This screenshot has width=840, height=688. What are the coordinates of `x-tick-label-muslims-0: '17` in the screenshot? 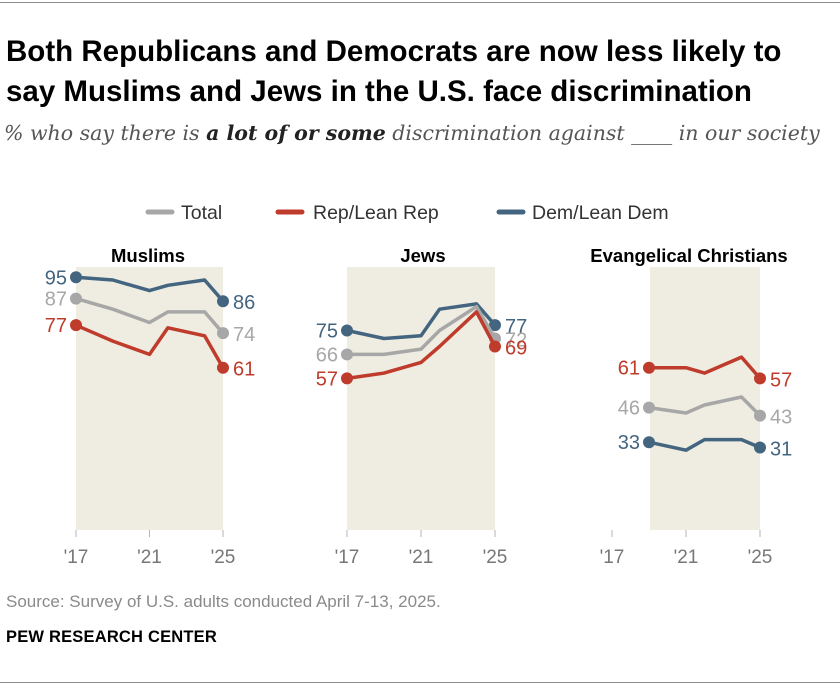 It's located at (76, 557).